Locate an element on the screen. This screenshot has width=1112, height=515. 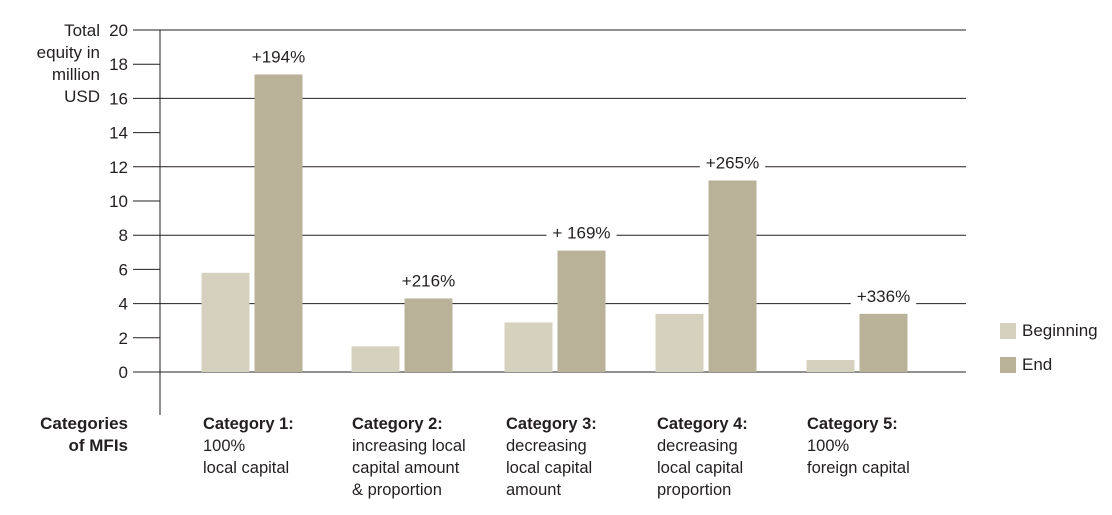
y-axis-label-line: USD is located at coordinates (82, 96).